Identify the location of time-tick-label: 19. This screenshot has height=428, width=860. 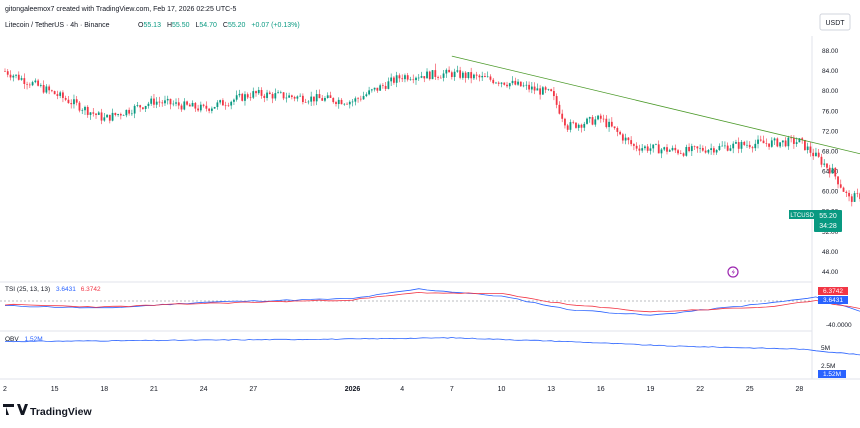
(651, 389).